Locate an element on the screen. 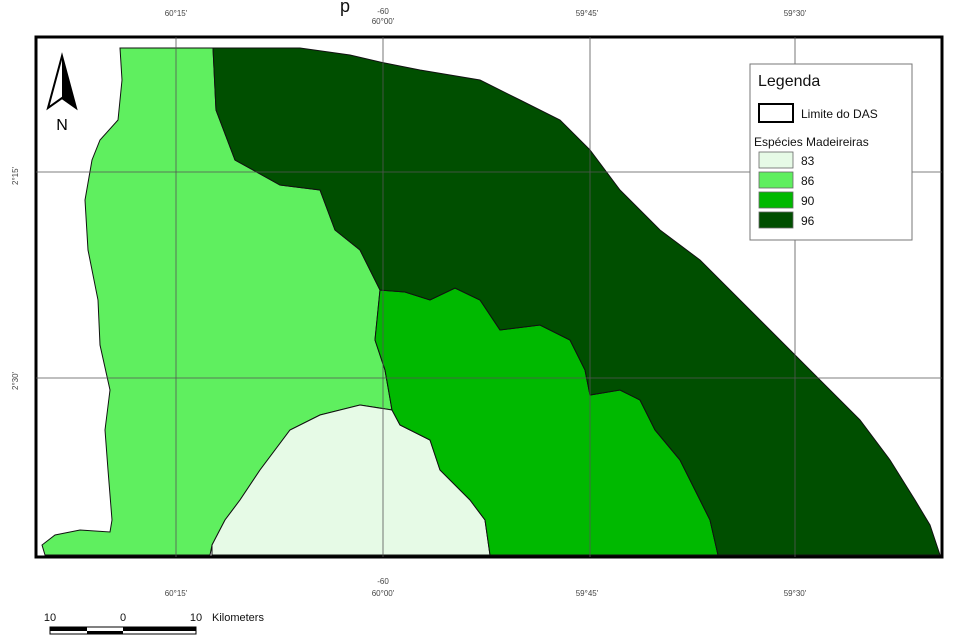 The width and height of the screenshot is (964, 637). legend-class-label-83: 83 is located at coordinates (808, 161).